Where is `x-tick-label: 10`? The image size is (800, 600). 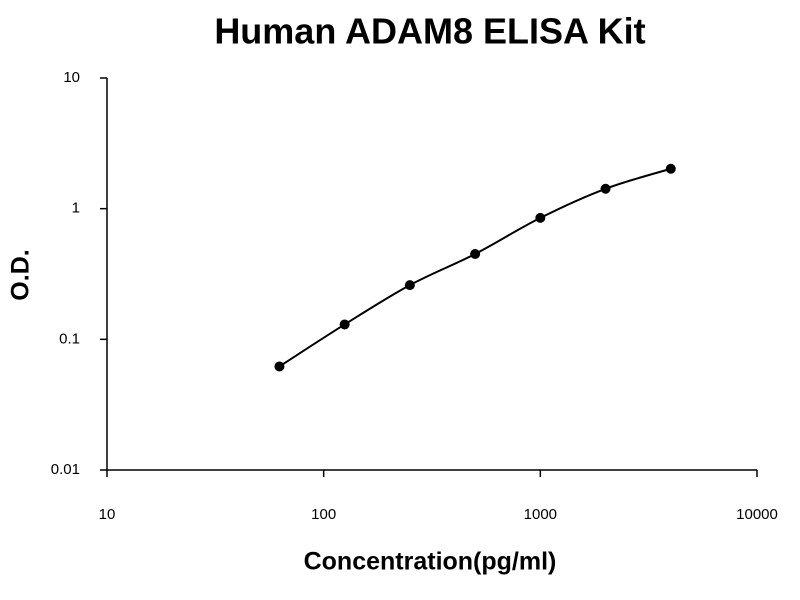 x-tick-label: 10 is located at coordinates (107, 514).